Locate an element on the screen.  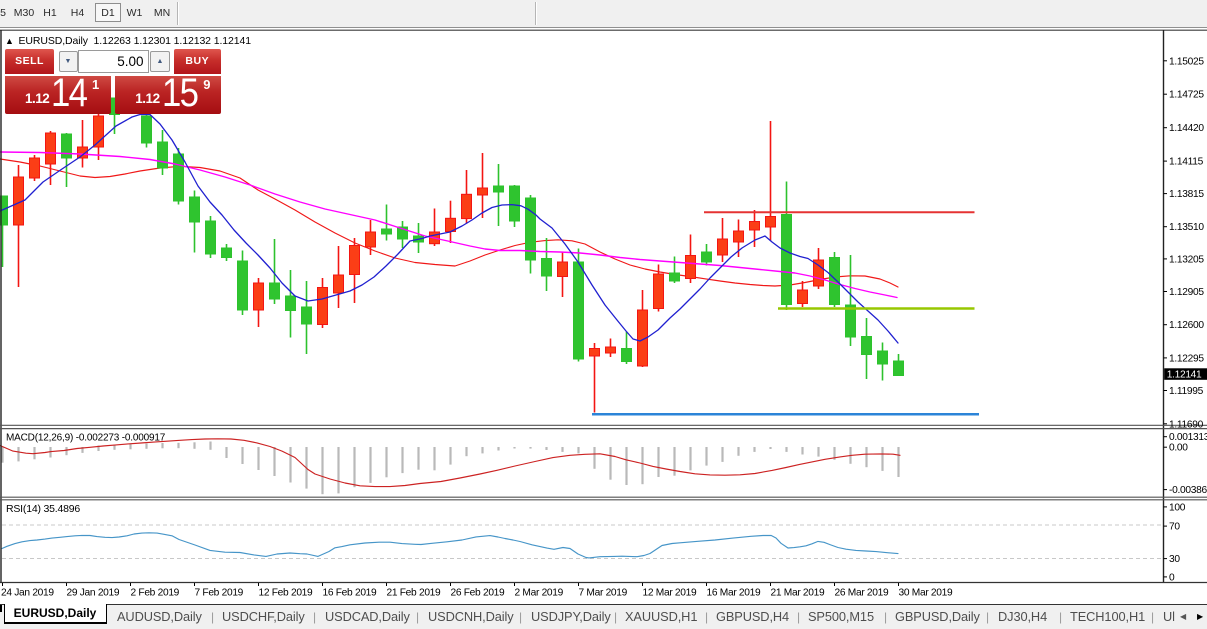
svg-text: 1.11995 is located at coordinates (1186, 391).